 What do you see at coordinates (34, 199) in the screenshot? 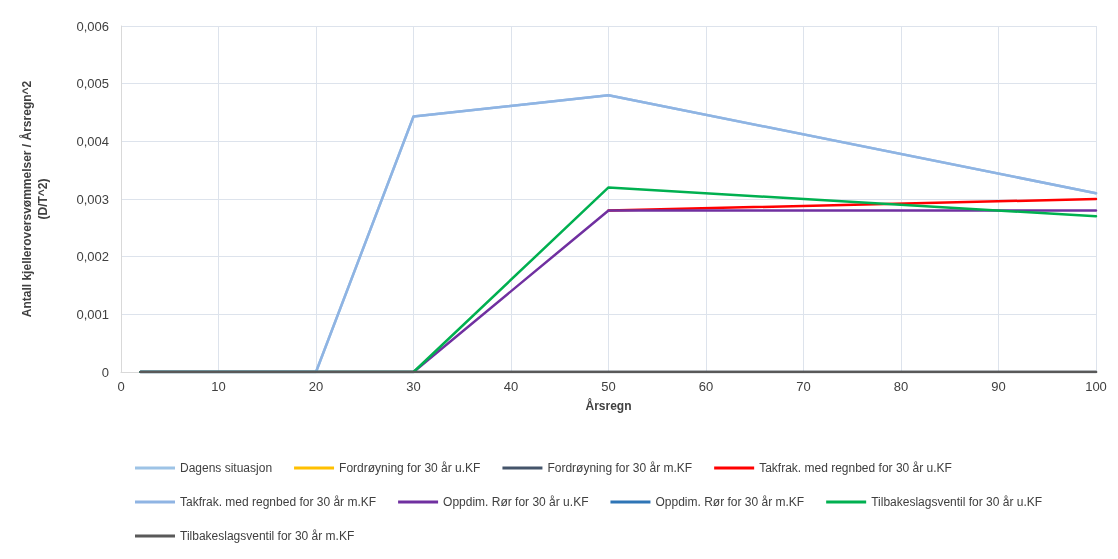
I see `y-axis-title: Antall kjelleroversvømmelser / Årsregn^2 (D/T^2)` at bounding box center [34, 199].